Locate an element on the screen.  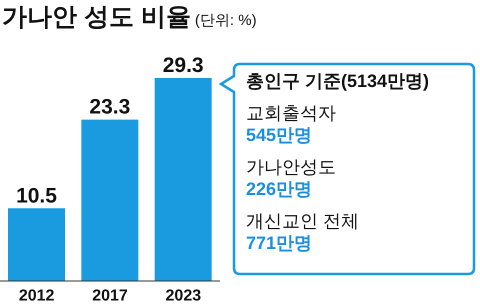
data-label: 10.5 is located at coordinates (37, 196).